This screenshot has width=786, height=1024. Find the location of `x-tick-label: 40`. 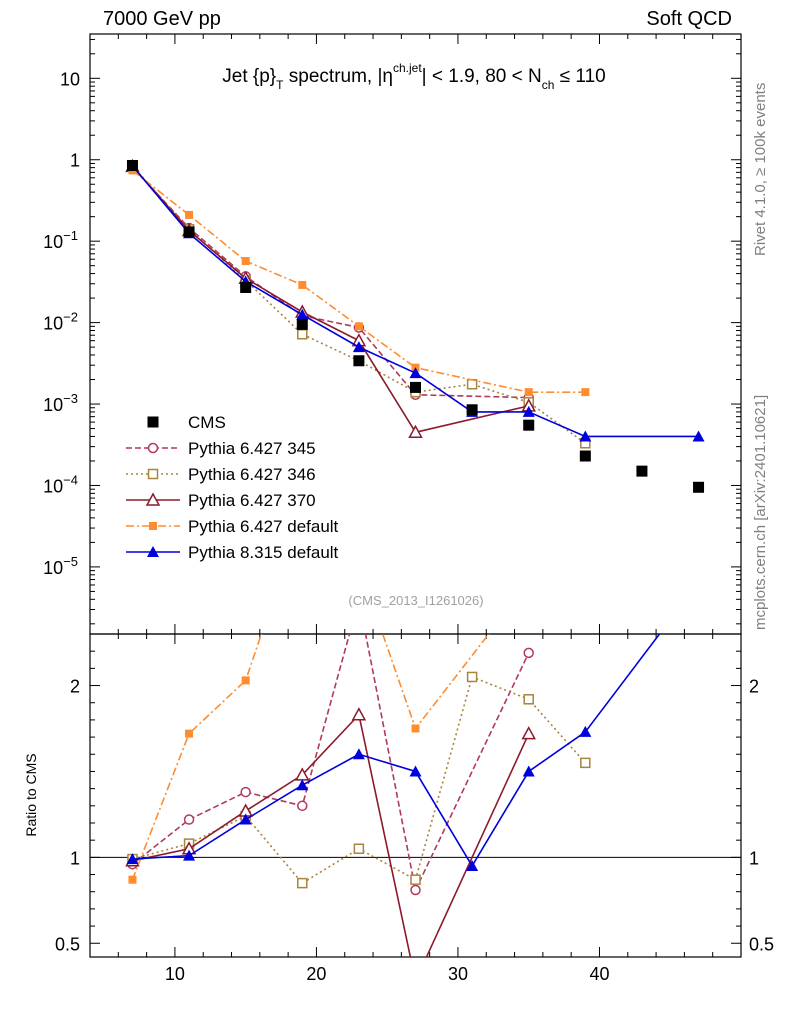

x-tick-label: 40 is located at coordinates (599, 974).